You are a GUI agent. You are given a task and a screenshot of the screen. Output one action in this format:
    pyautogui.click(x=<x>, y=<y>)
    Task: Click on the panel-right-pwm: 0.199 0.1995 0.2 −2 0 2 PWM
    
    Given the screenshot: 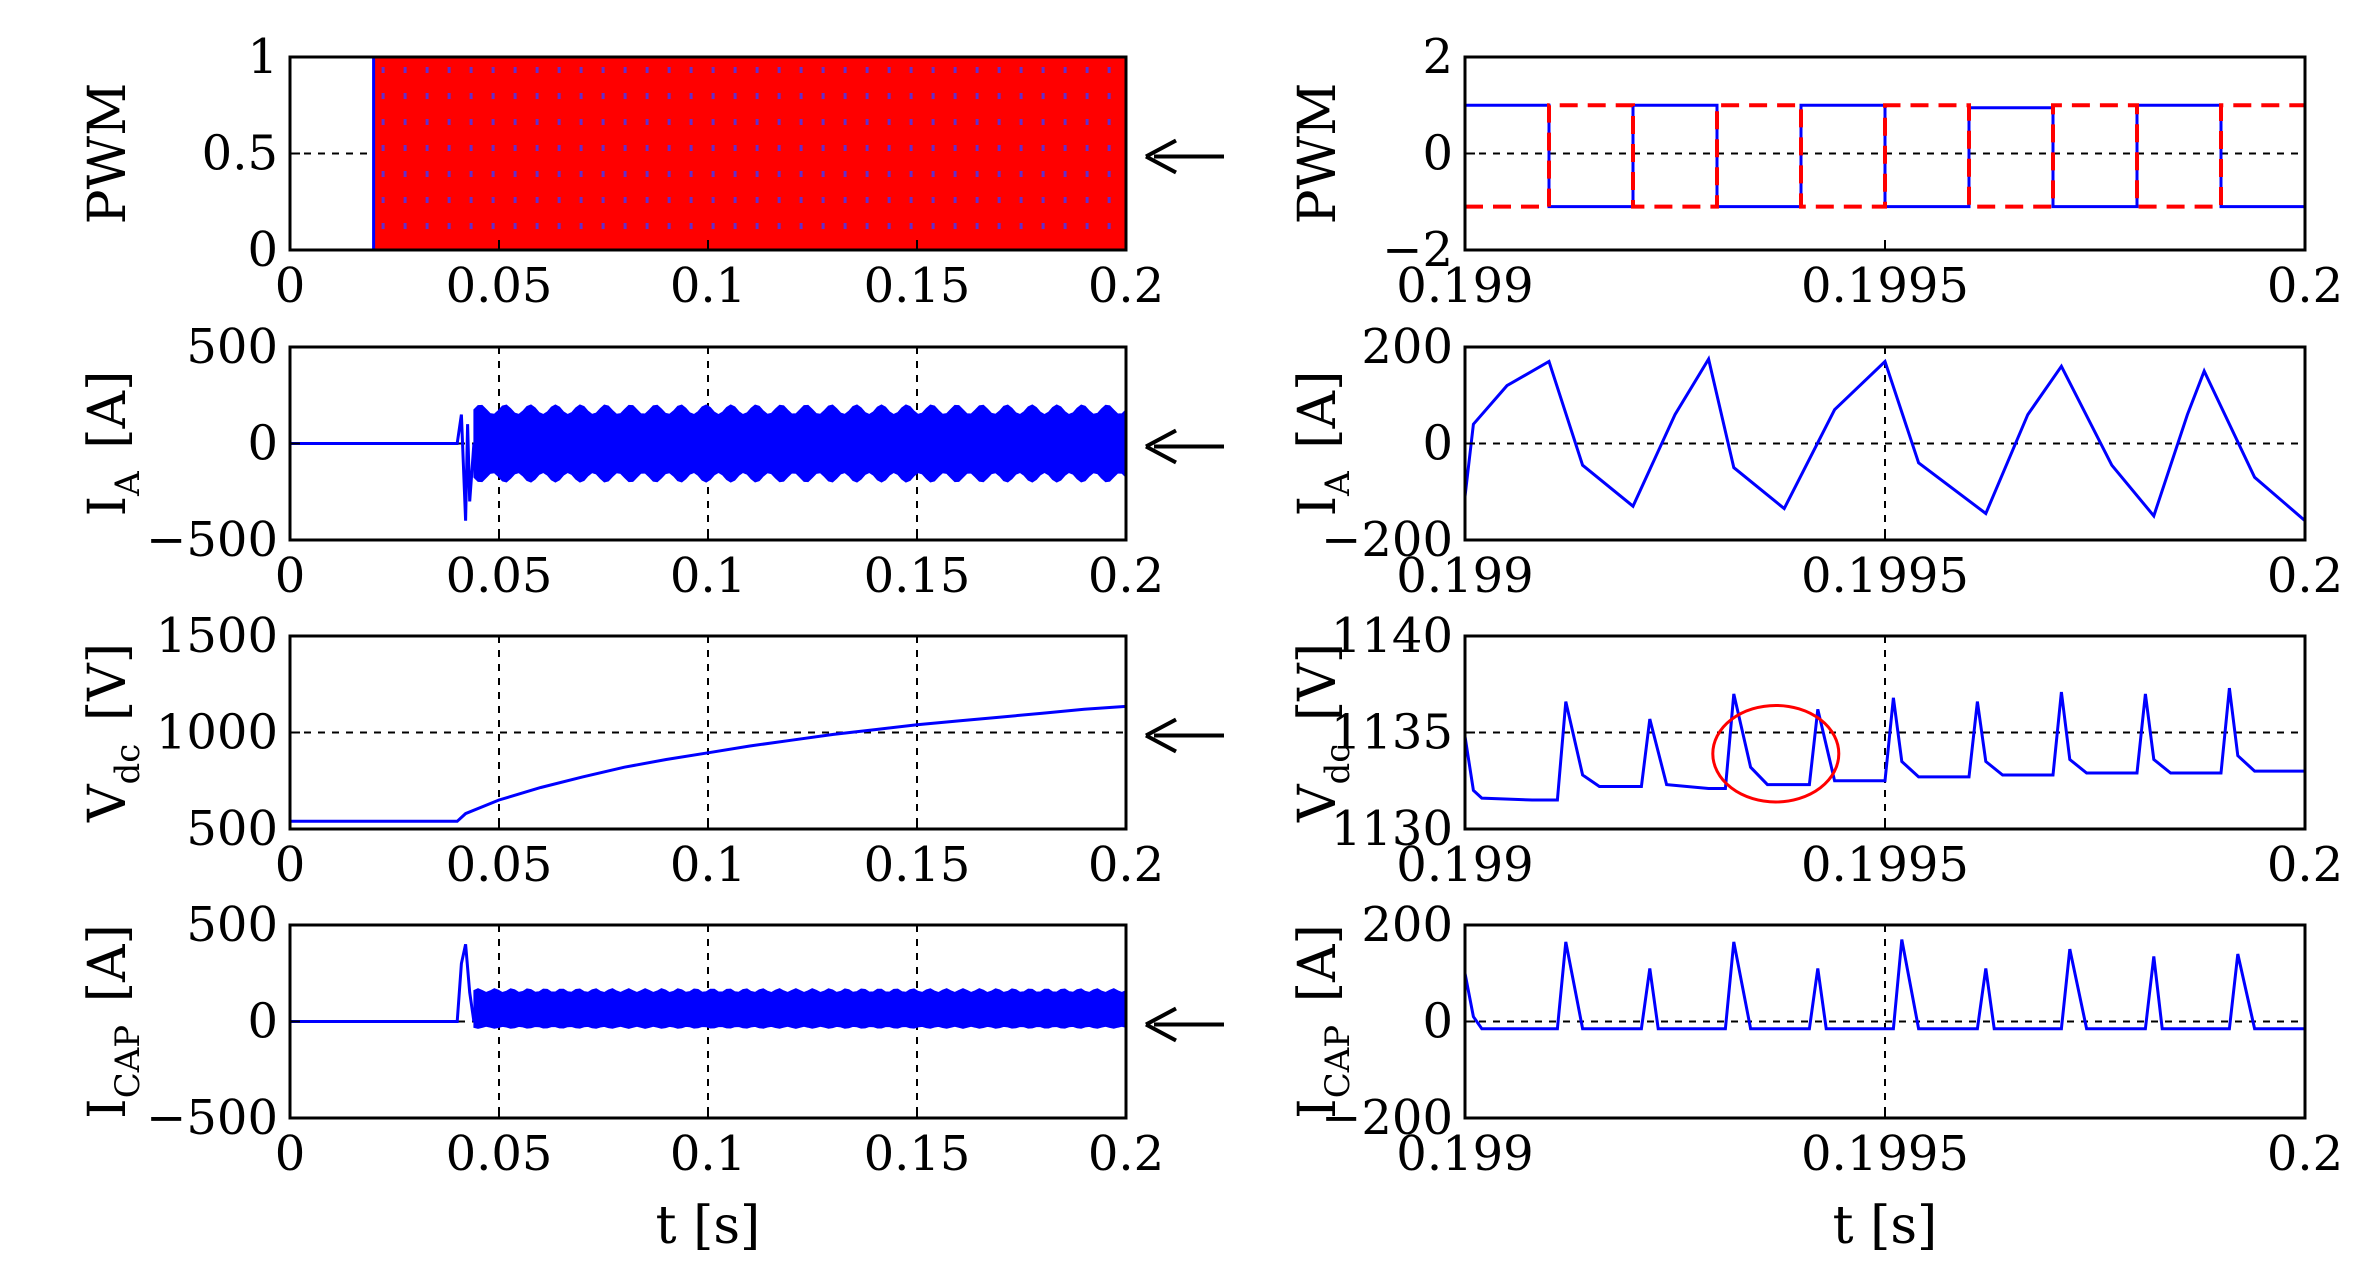 What is the action you would take?
    pyautogui.click(x=1815, y=171)
    